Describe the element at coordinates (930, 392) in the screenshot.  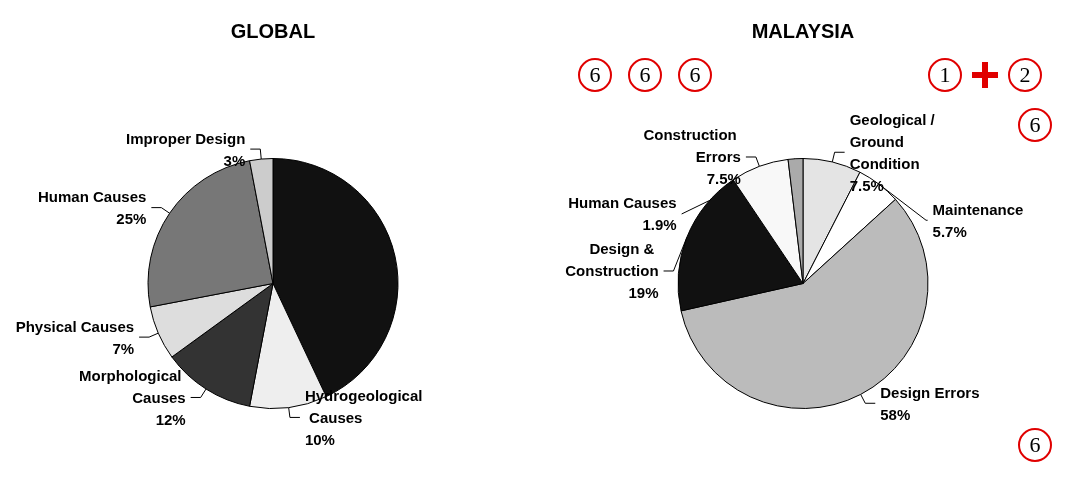
I see `slice-label: Design Errors` at that location.